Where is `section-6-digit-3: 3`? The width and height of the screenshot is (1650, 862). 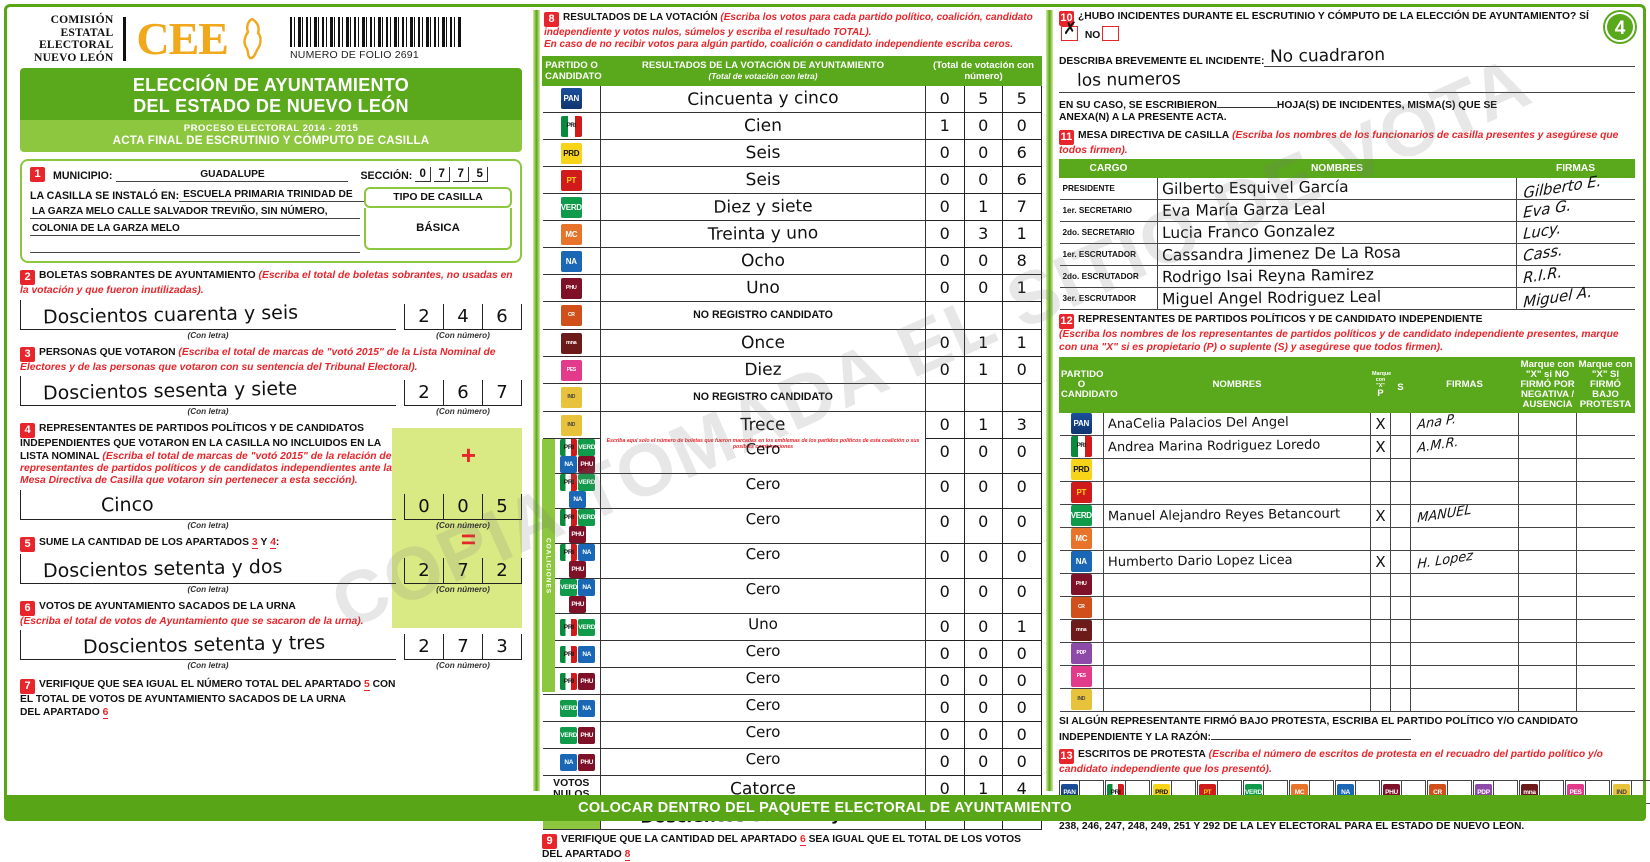 section-6-digit-3: 3 is located at coordinates (502, 647).